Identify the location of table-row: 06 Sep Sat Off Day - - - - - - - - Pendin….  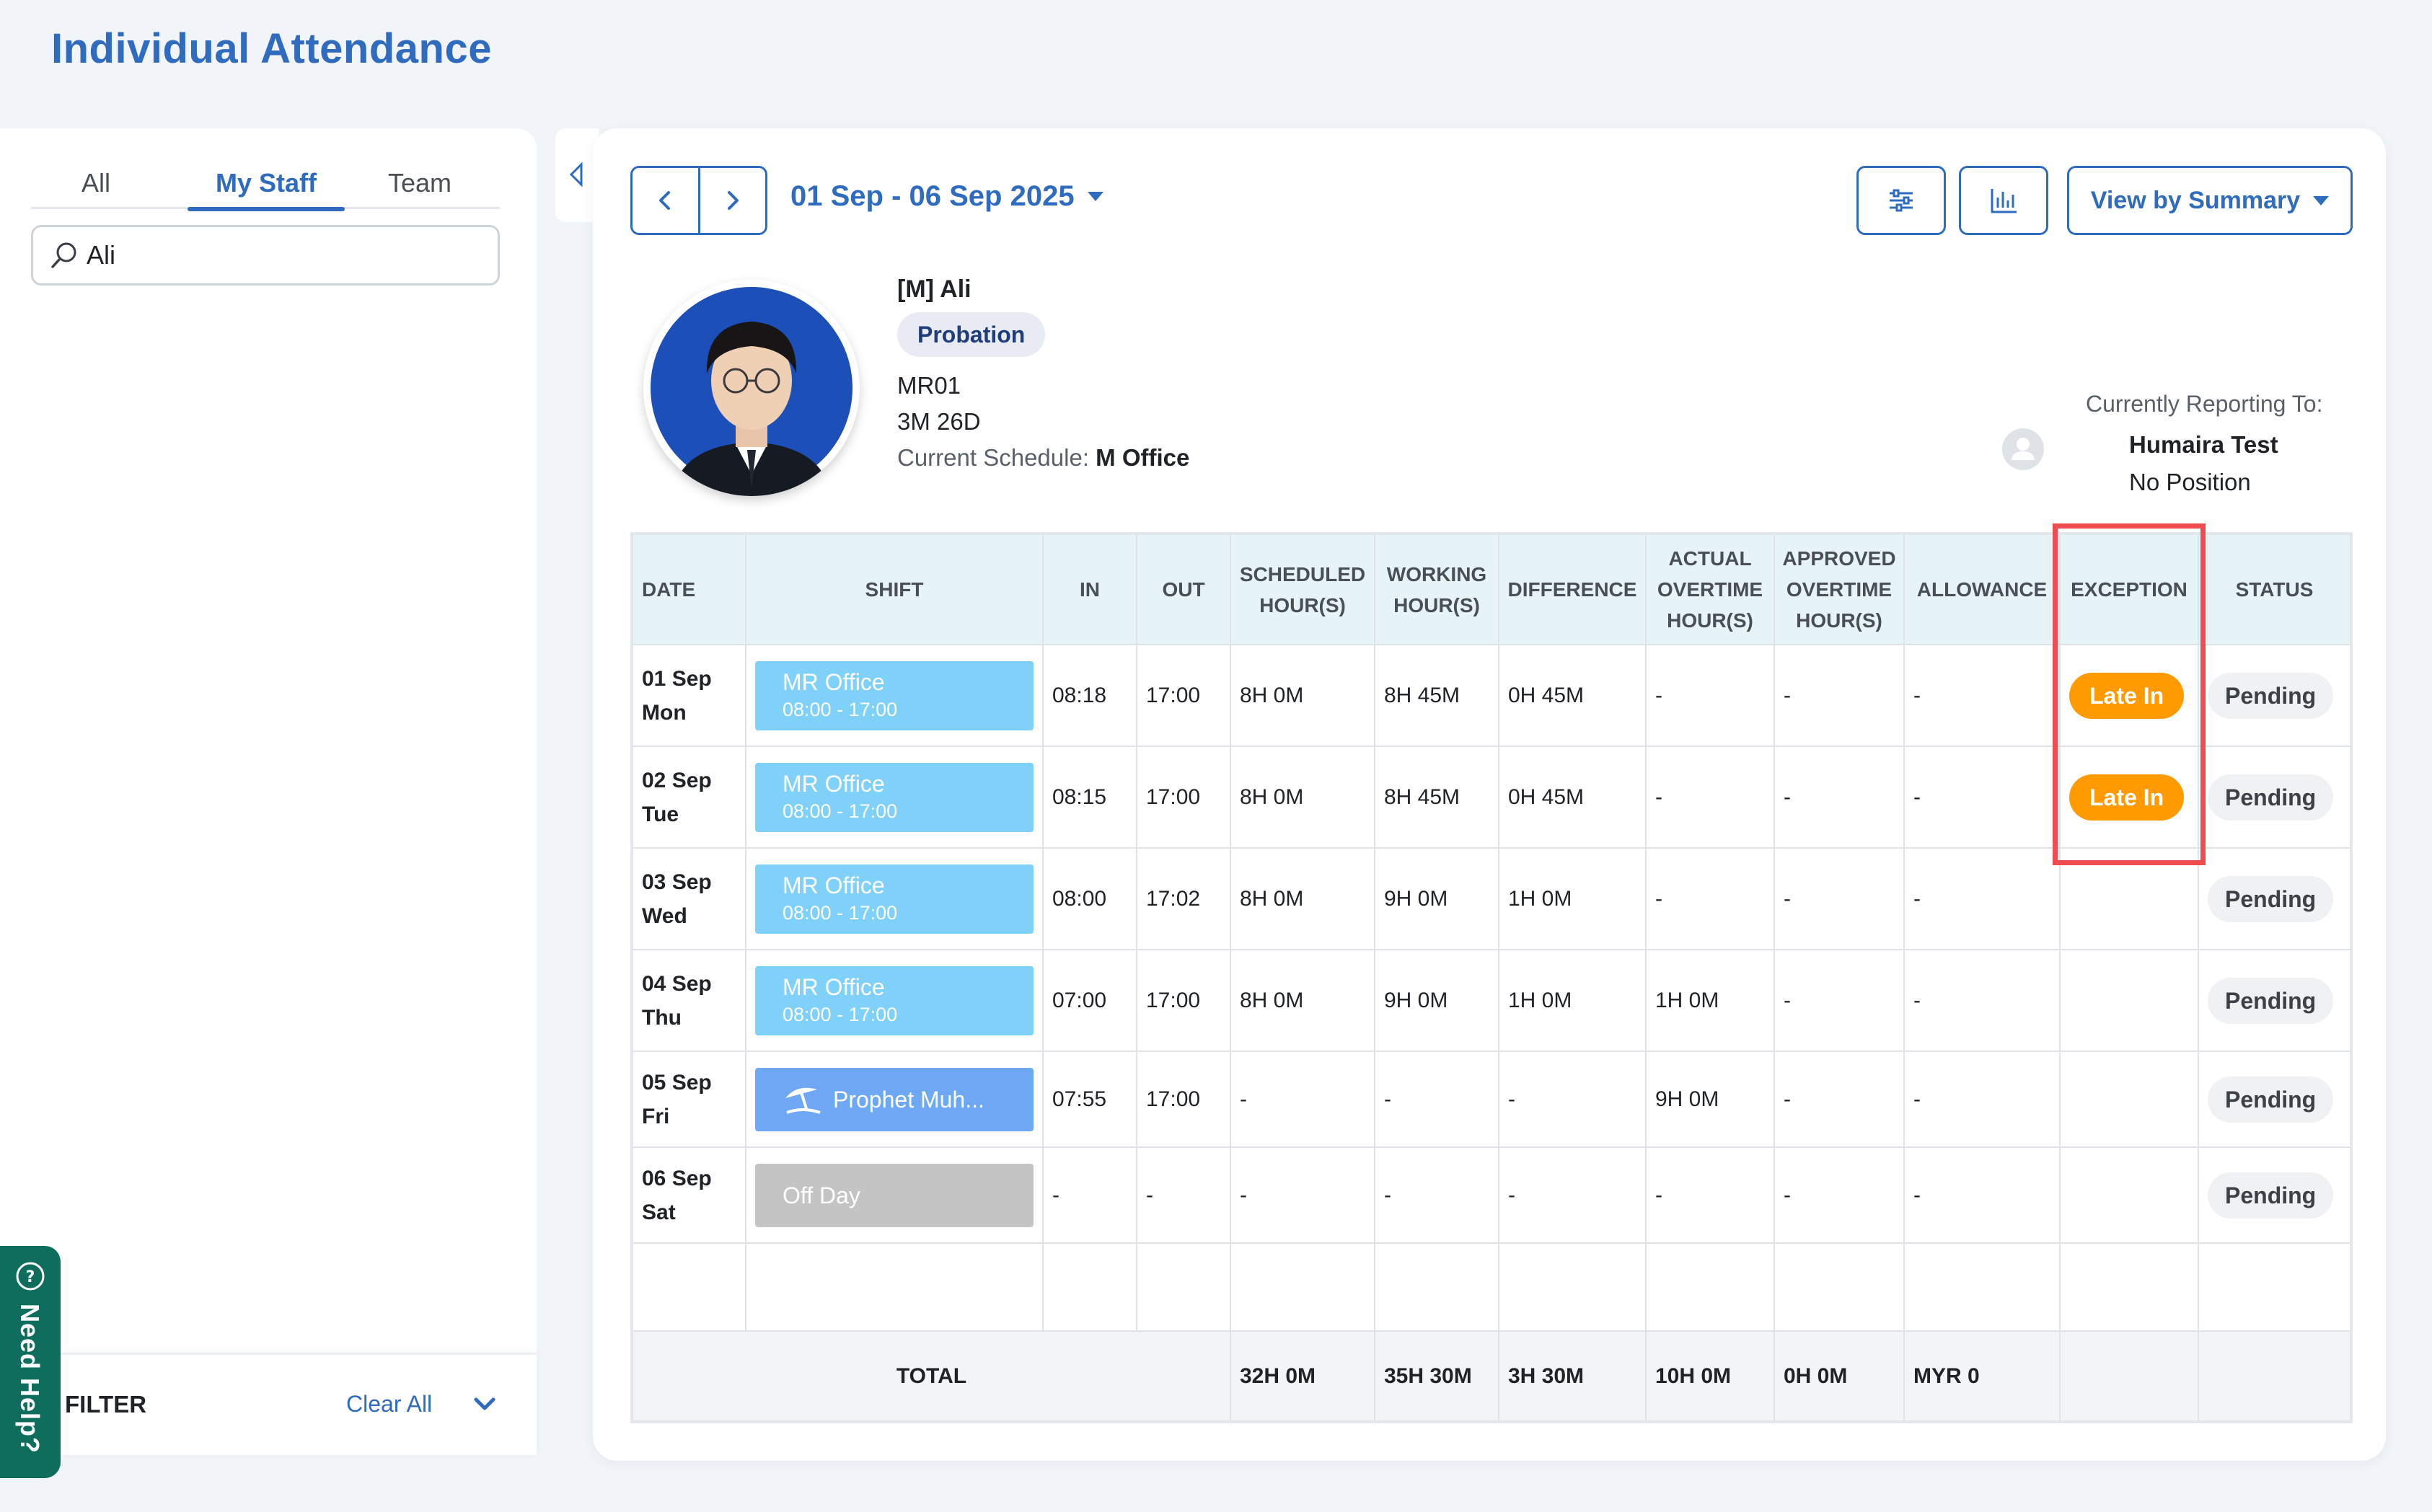
(1492, 1194).